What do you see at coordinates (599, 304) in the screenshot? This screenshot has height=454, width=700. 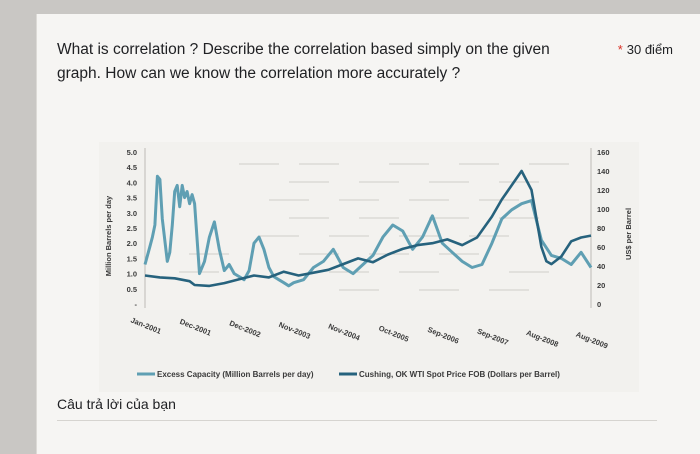 I see `right-tick-label: 0` at bounding box center [599, 304].